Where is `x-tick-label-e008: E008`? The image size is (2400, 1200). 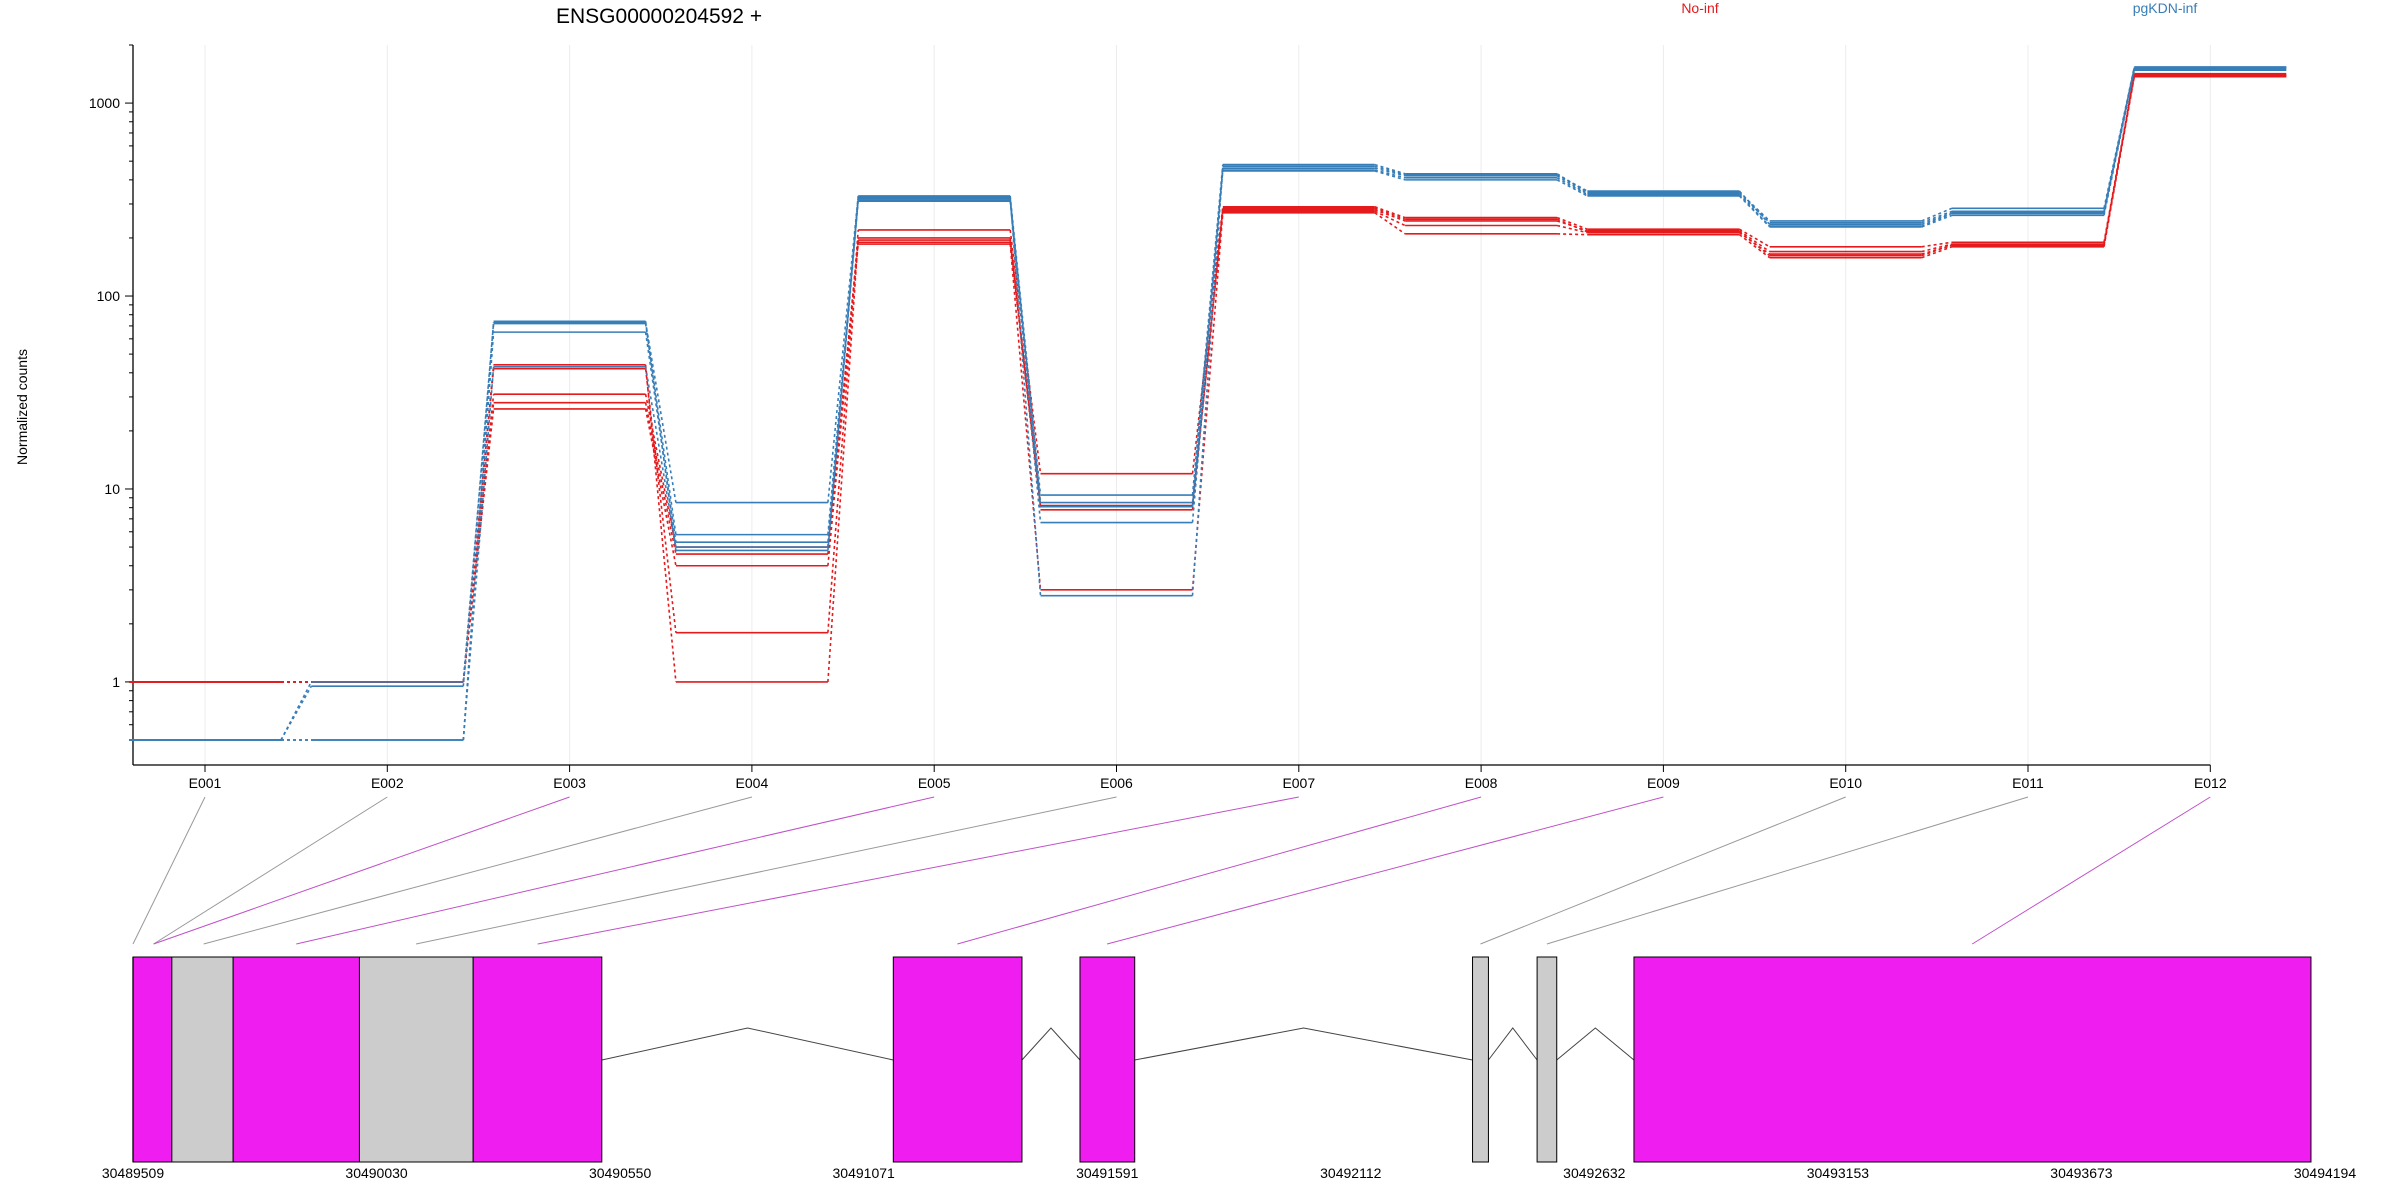 x-tick-label-e008: E008 is located at coordinates (1481, 783).